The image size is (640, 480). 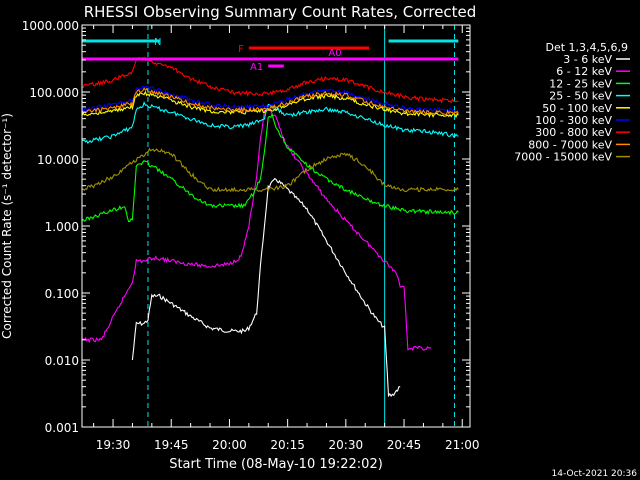 I want to click on x-tick-label: 20:15, so click(x=287, y=445).